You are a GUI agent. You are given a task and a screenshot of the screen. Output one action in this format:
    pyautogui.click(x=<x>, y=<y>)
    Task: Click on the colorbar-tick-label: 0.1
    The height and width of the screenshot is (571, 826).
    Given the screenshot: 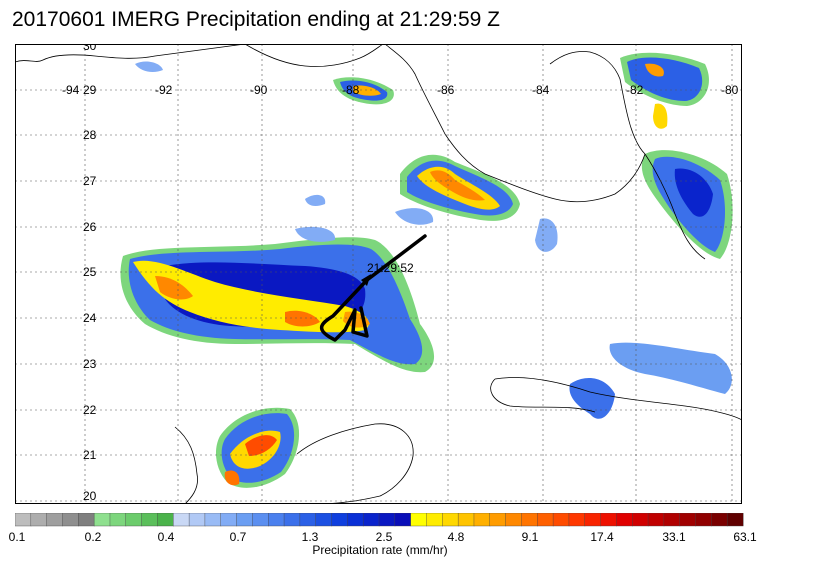 What is the action you would take?
    pyautogui.click(x=17, y=537)
    